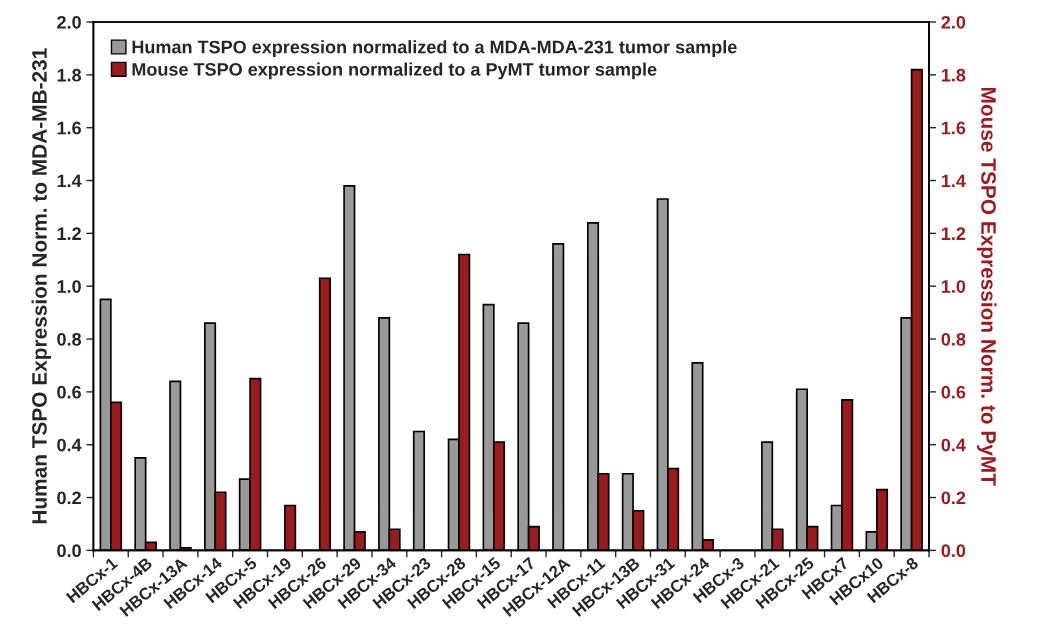 This screenshot has width=1038, height=629. Describe the element at coordinates (69, 286) in the screenshot. I see `y-tick-label: 1.0` at that location.